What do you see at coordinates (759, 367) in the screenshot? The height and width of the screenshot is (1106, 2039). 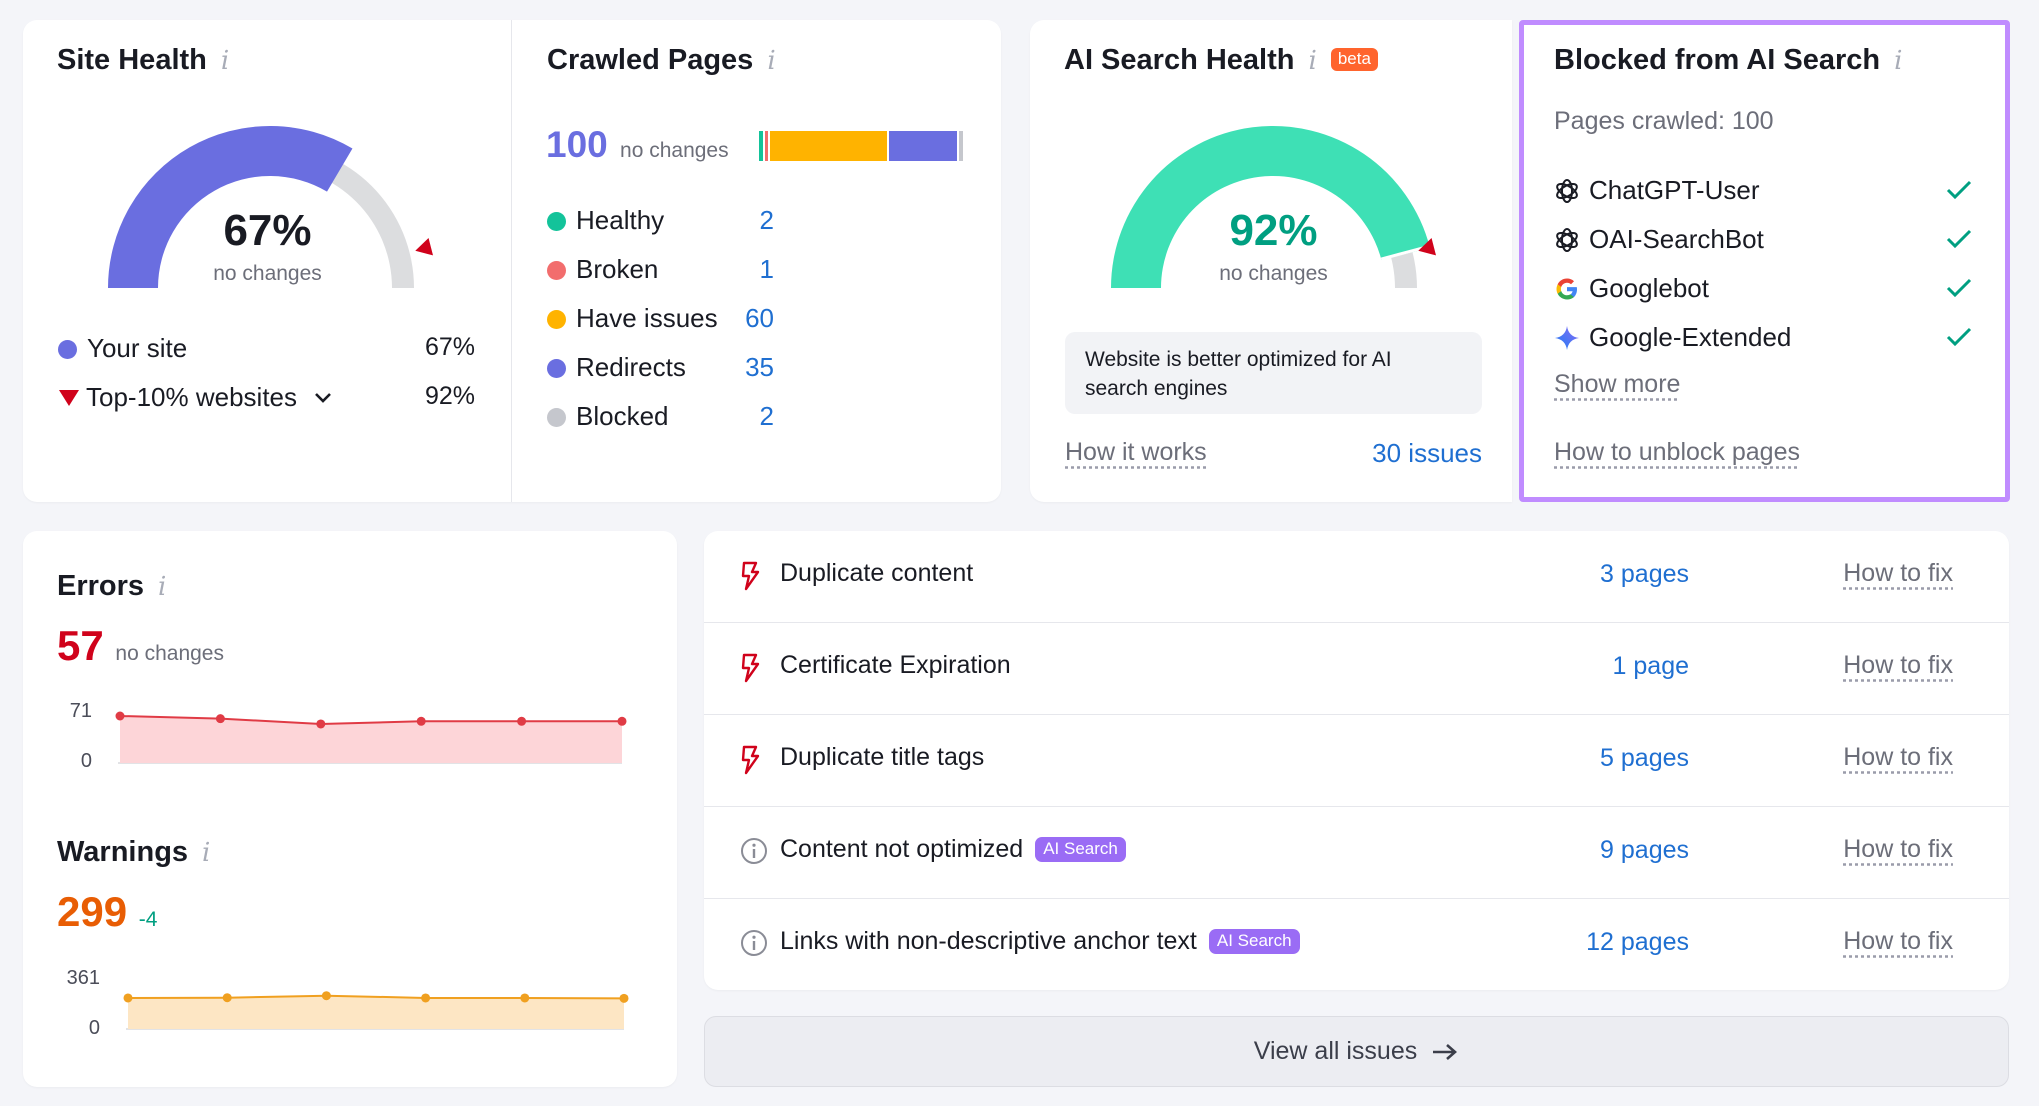 I see `crawled-row-value: 35` at bounding box center [759, 367].